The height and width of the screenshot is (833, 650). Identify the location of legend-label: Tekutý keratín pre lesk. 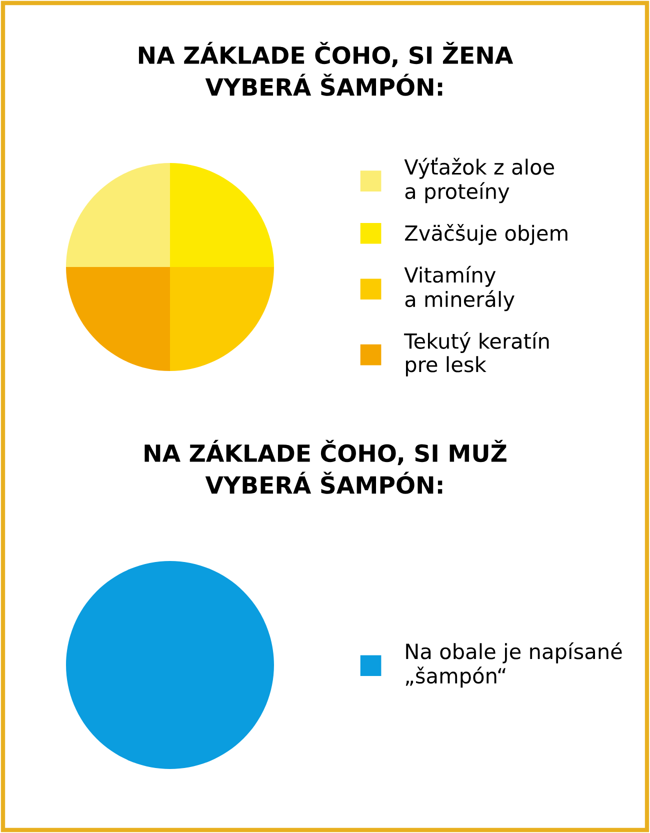
(476, 354).